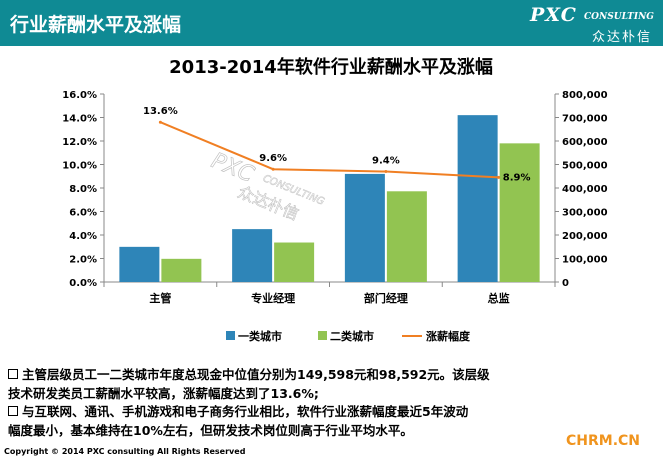  What do you see at coordinates (585, 142) in the screenshot?
I see `right-tick-label: 600,000` at bounding box center [585, 142].